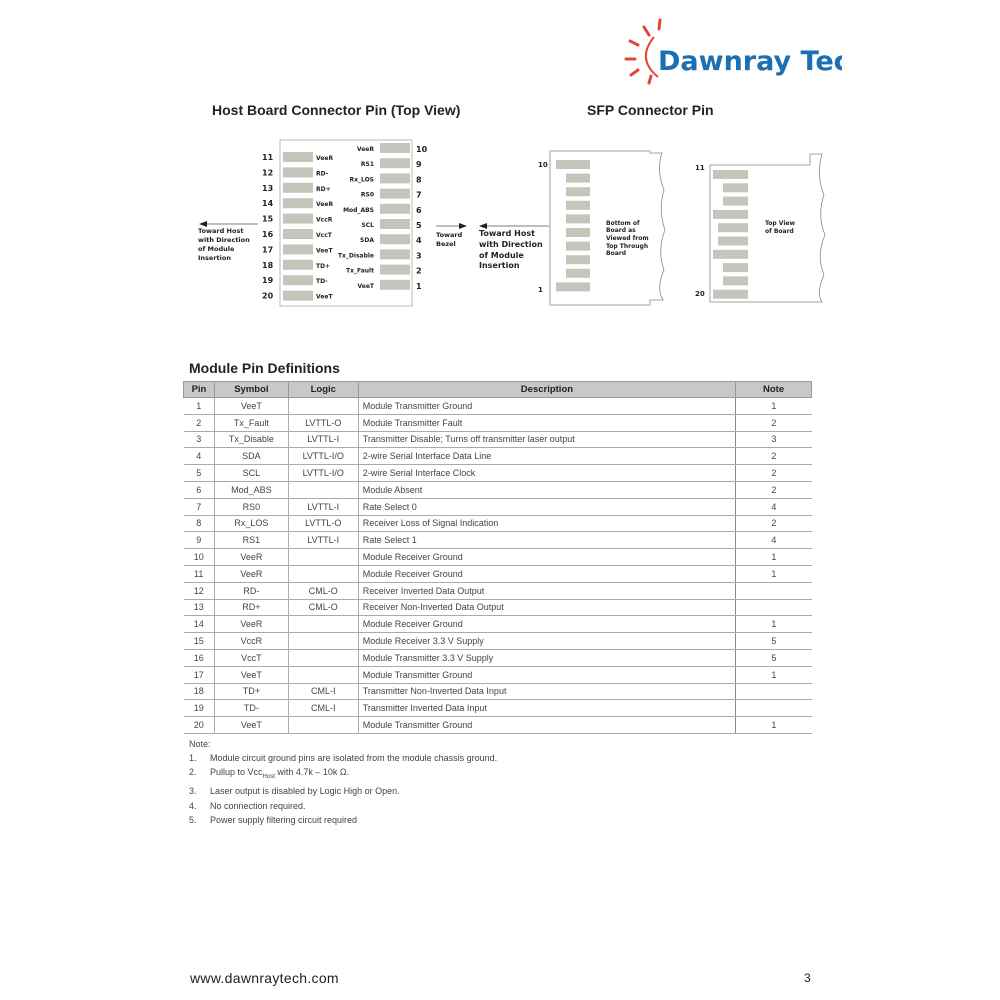  I want to click on cell-description: Rate Select 0, so click(546, 507).